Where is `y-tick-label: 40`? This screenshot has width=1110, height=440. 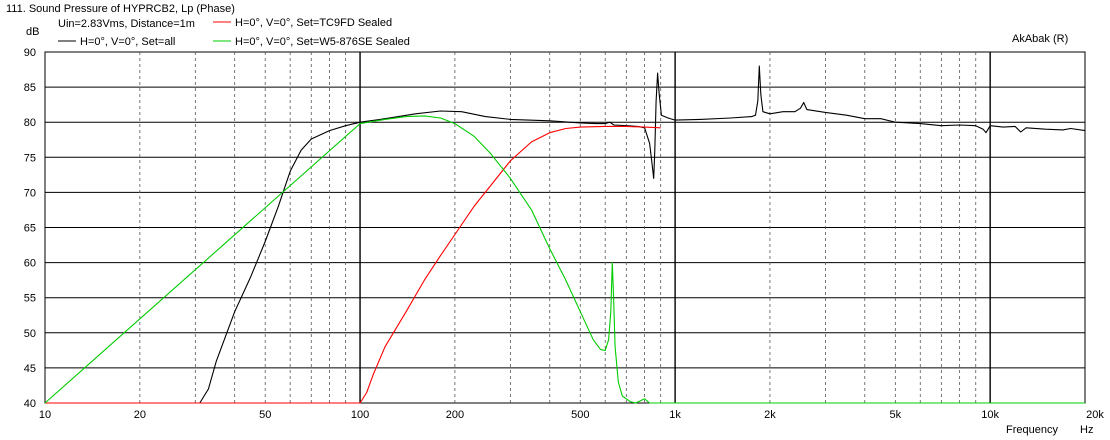
y-tick-label: 40 is located at coordinates (30, 404).